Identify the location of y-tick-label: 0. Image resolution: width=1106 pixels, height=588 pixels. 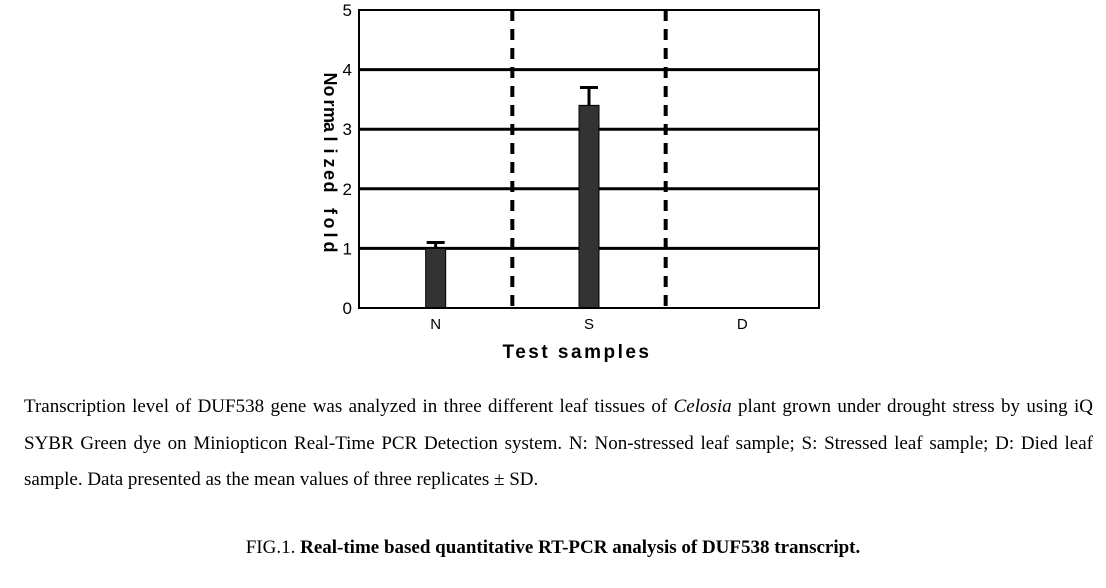
(347, 308).